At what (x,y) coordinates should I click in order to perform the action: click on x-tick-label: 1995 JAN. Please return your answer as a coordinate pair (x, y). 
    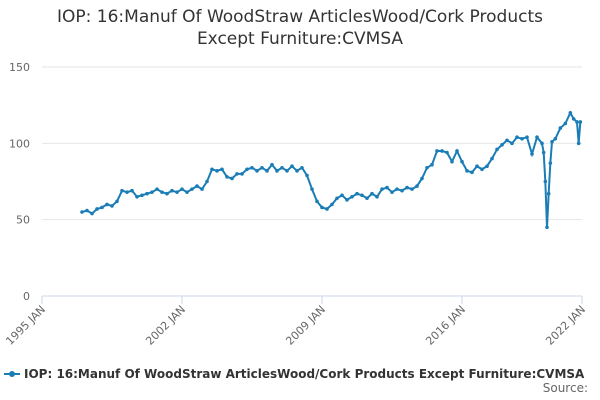
    Looking at the image, I should click on (25, 325).